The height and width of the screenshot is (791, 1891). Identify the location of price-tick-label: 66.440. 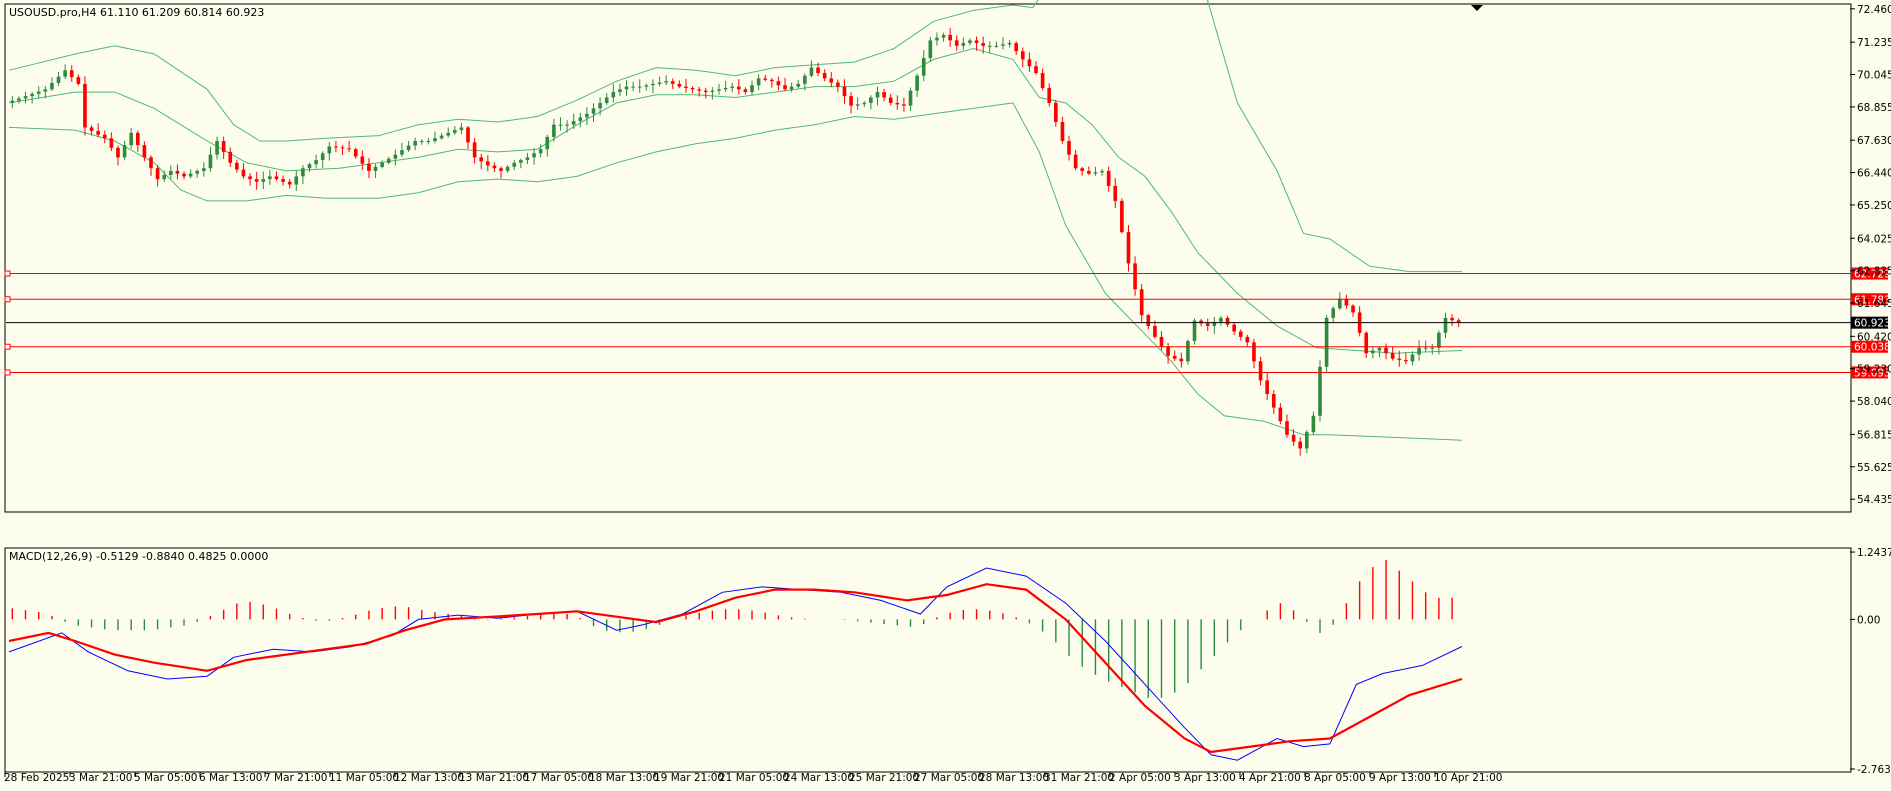
(1874, 174).